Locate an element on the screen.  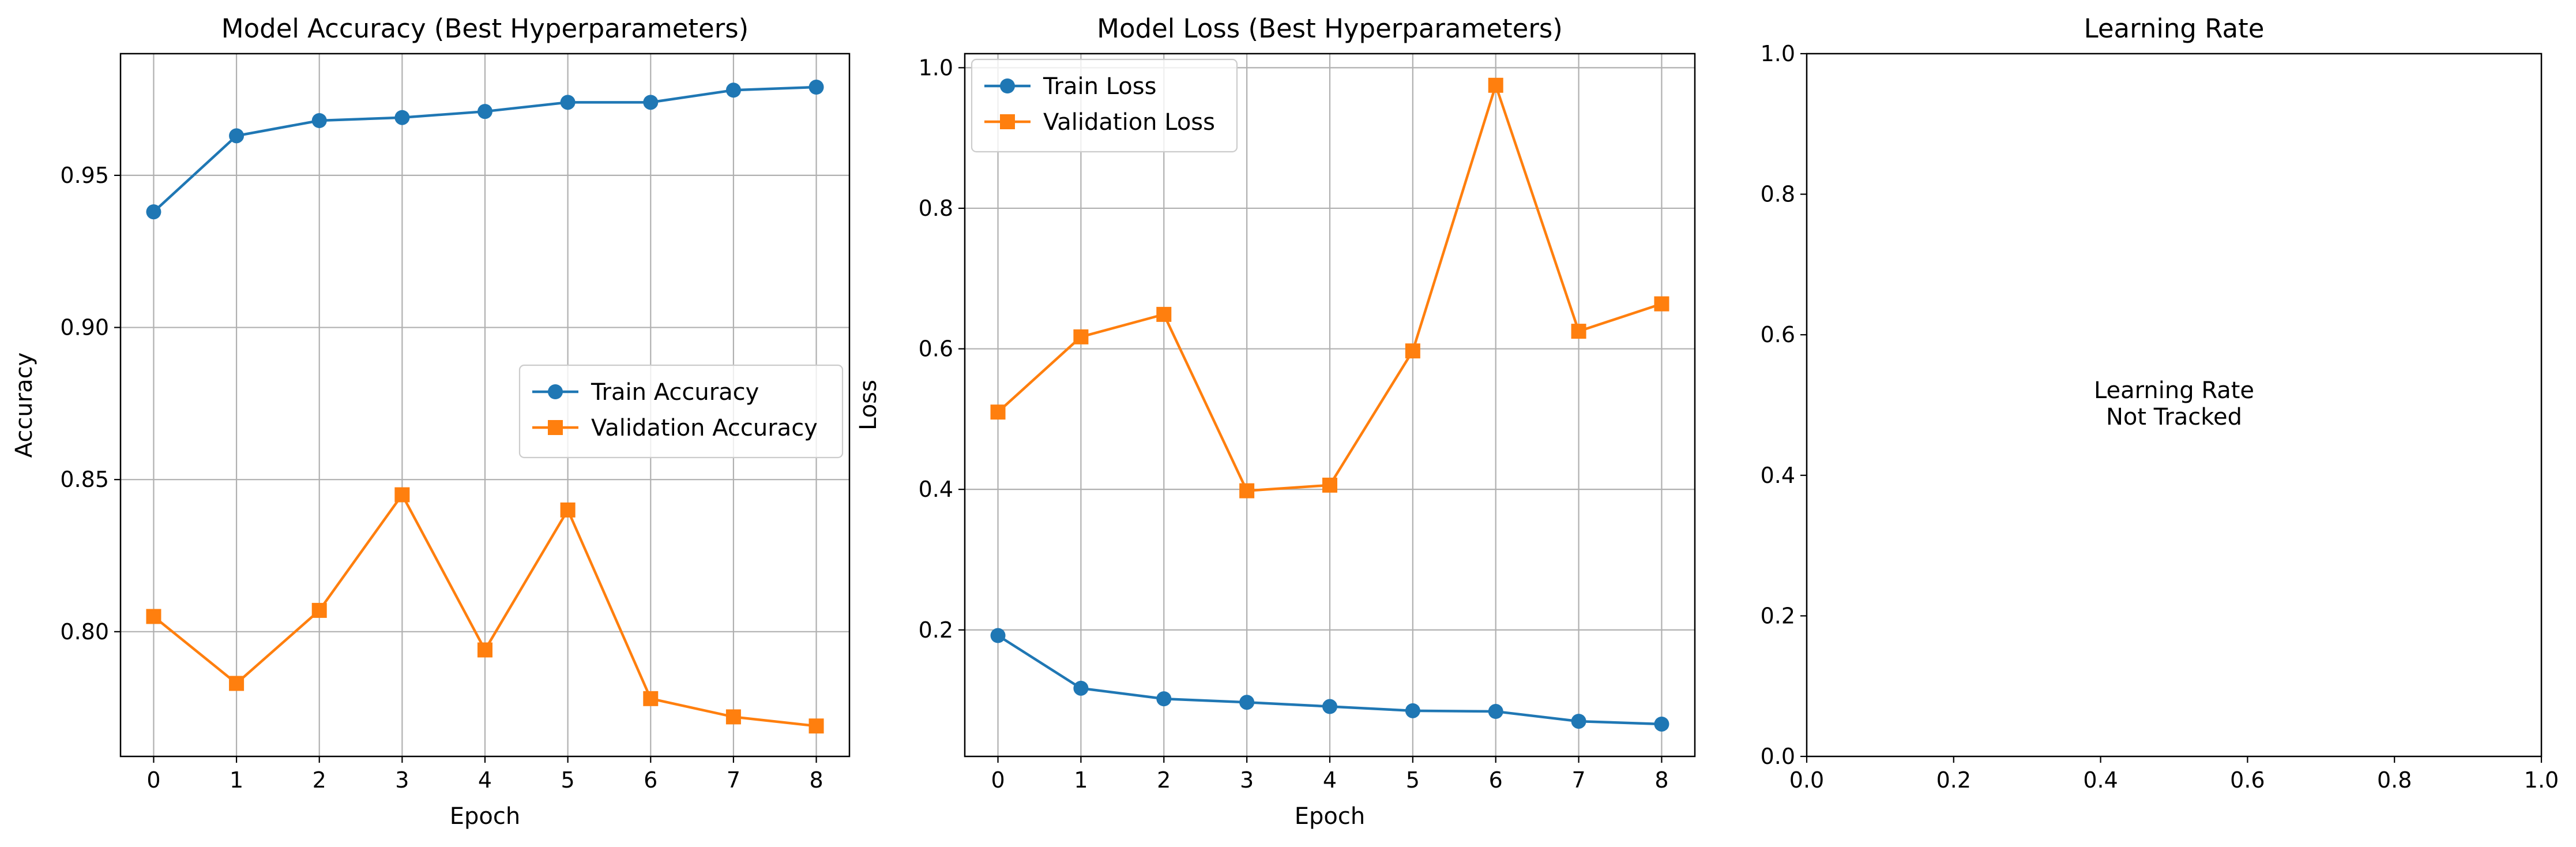
loss-legend-swatch-marker is located at coordinates (1007, 86).